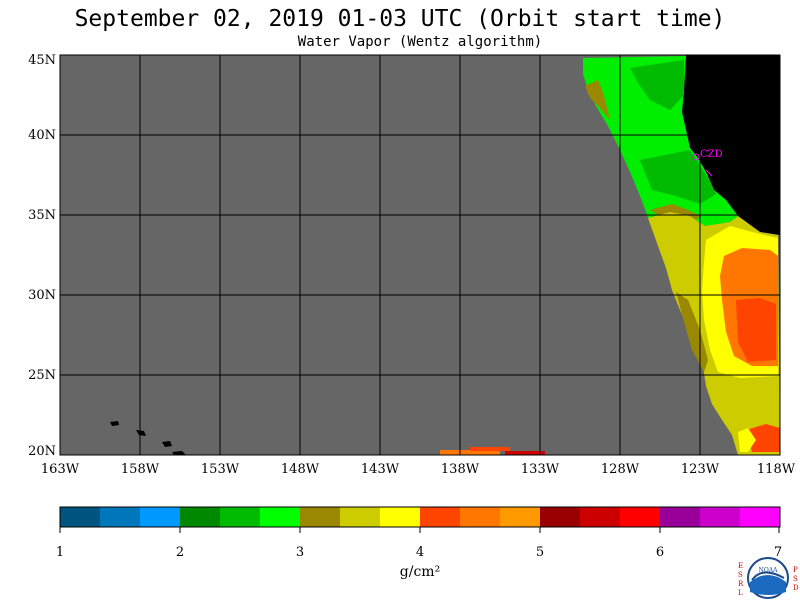  I want to click on noaa-wave-icon, so click(768, 585).